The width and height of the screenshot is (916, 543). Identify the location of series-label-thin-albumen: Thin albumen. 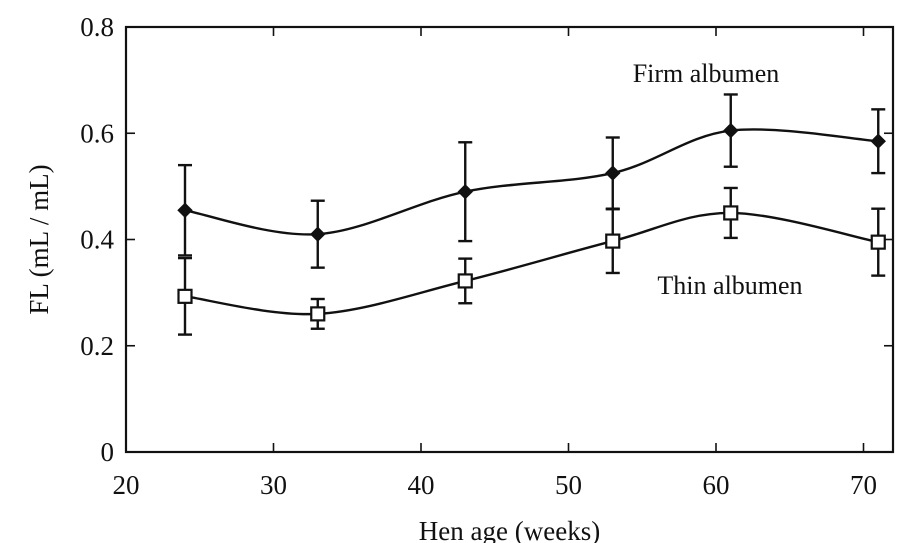
(729, 285).